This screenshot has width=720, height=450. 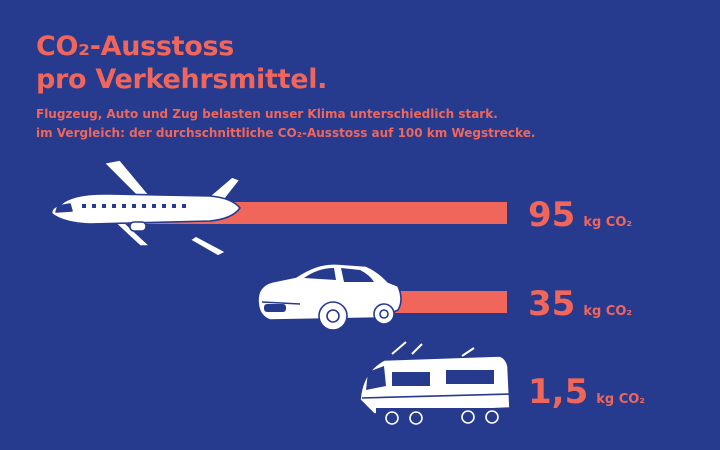 I want to click on car-icon, so click(x=329, y=296).